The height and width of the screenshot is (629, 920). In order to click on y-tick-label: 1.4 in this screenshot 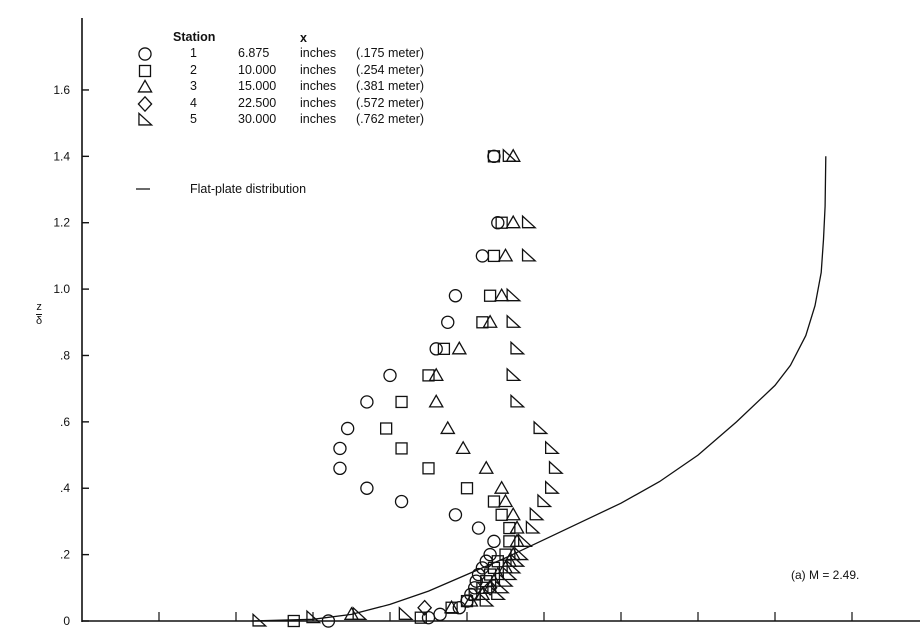, I will do `click(61, 156)`.